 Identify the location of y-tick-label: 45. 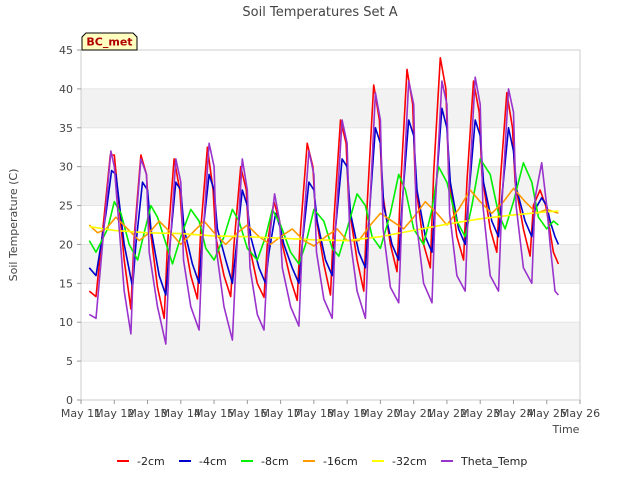
(66, 50).